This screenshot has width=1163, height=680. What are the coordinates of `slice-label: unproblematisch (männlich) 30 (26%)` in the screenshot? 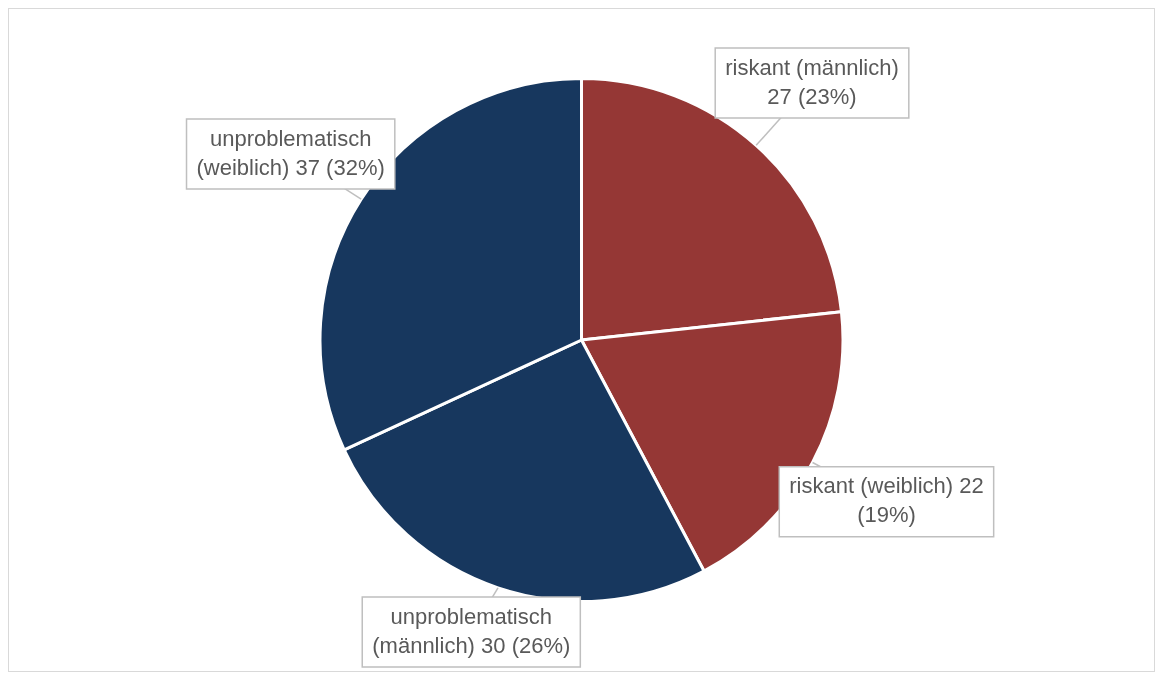 It's located at (471, 630).